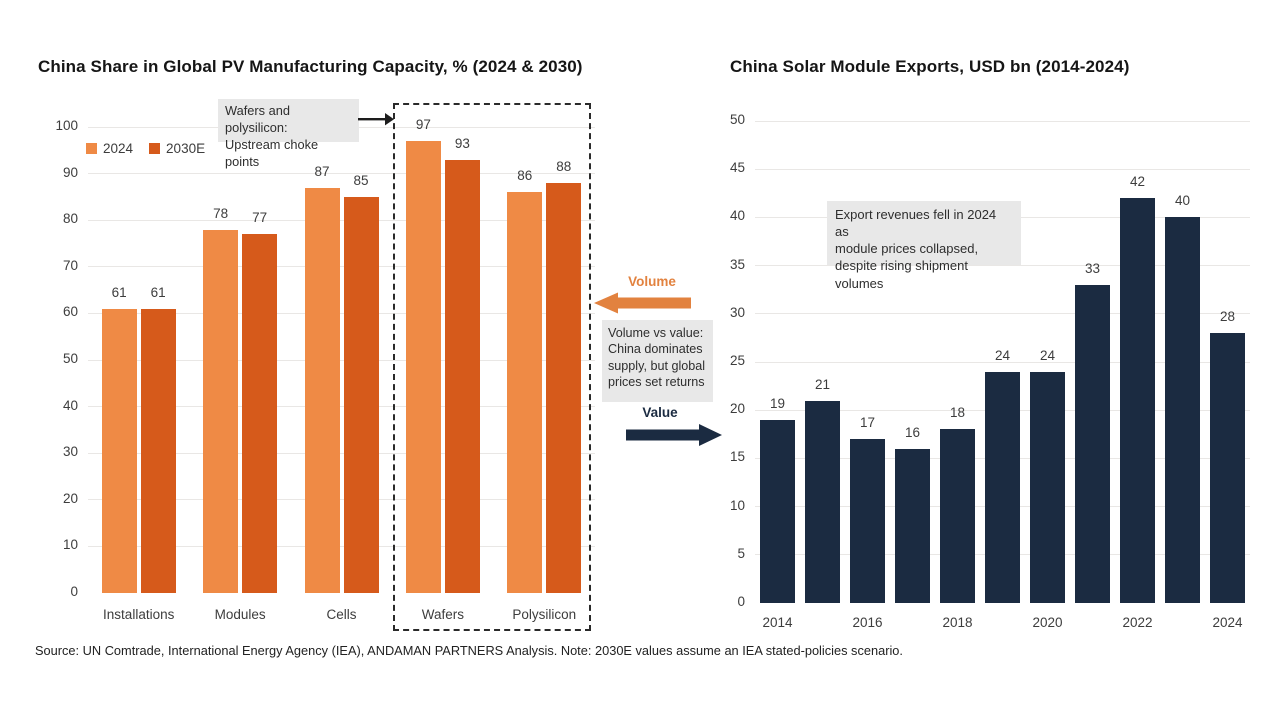 The width and height of the screenshot is (1280, 720). Describe the element at coordinates (525, 392) in the screenshot. I see `bar-polysilicon-2024` at that location.